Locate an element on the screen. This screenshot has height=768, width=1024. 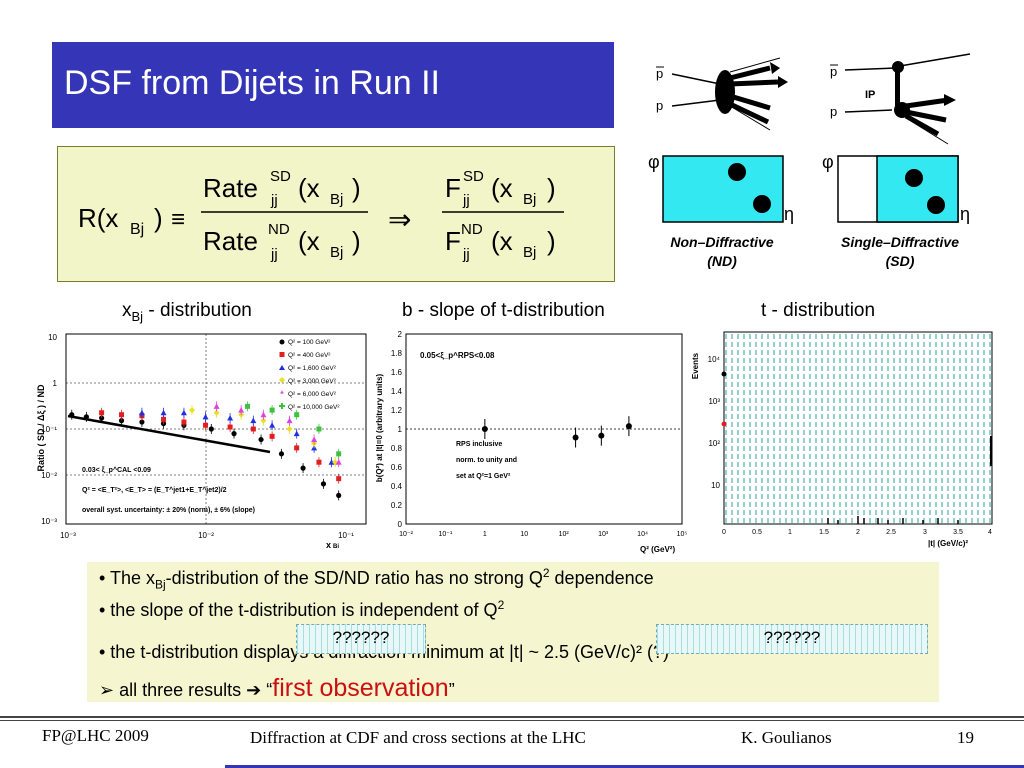
legend-q10000: Q² = 10,000 GeV² is located at coordinates (314, 407).